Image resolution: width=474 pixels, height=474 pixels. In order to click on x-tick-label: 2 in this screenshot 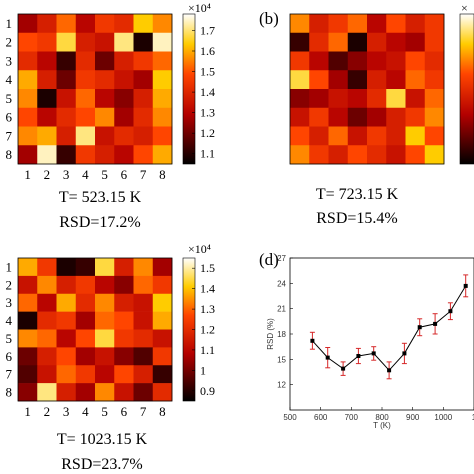, I will do `click(47, 411)`.